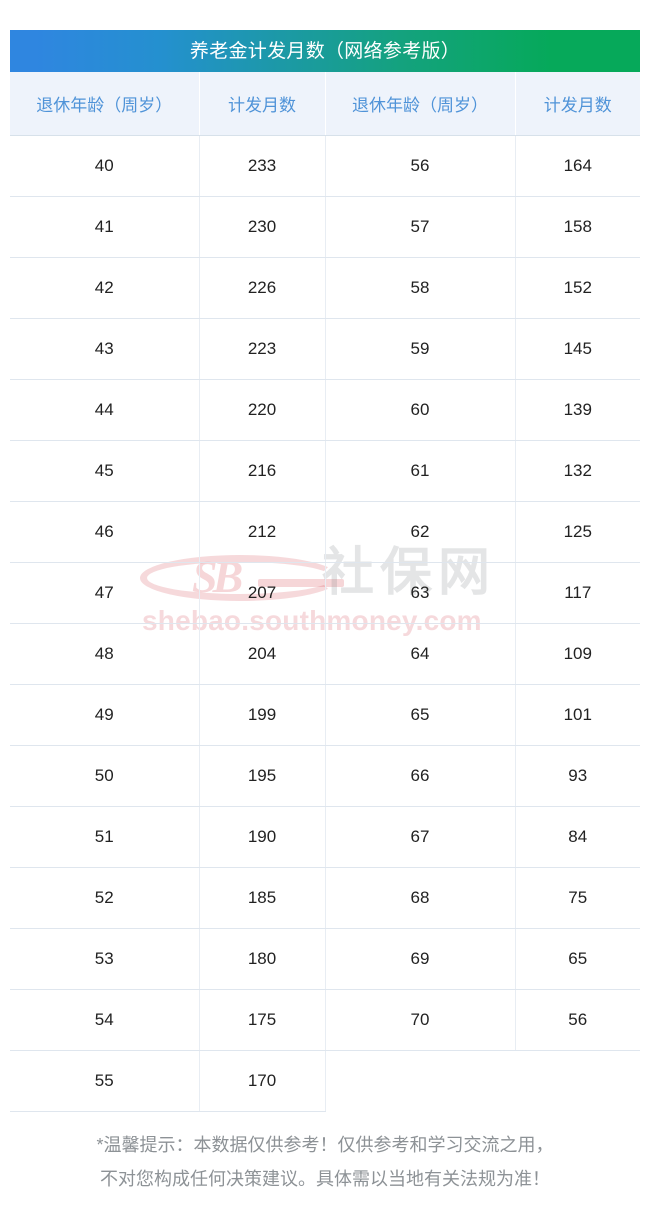 This screenshot has width=650, height=1221. Describe the element at coordinates (577, 593) in the screenshot. I see `table-cell: 117` at that location.